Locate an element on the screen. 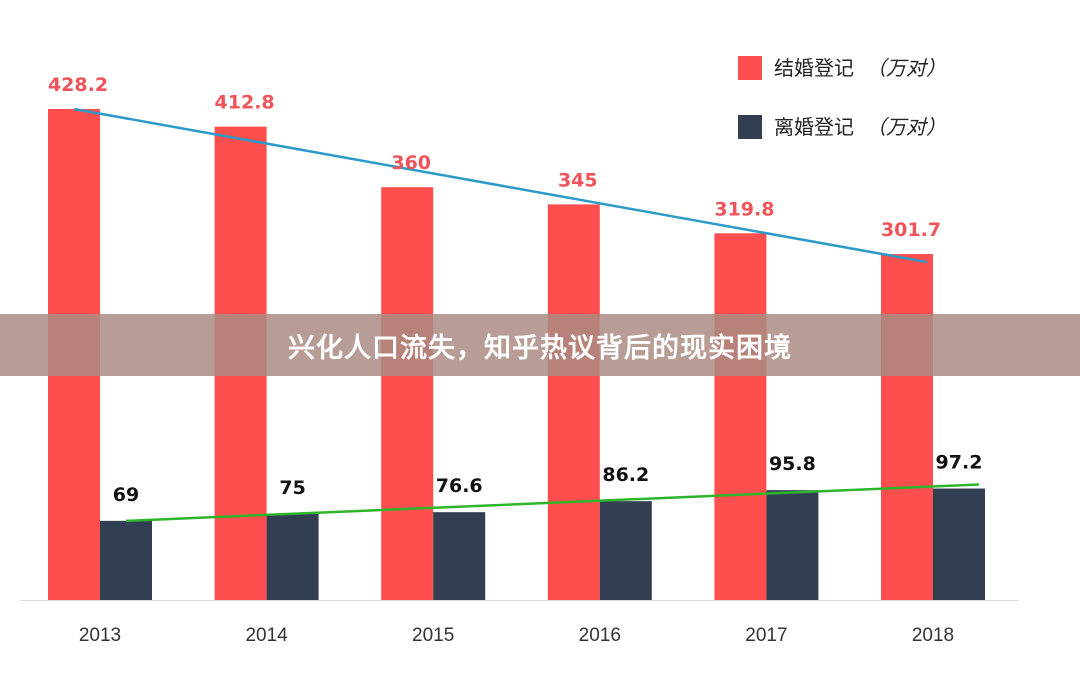 The image size is (1080, 690). x-tick-2017: 2017 is located at coordinates (766, 635).